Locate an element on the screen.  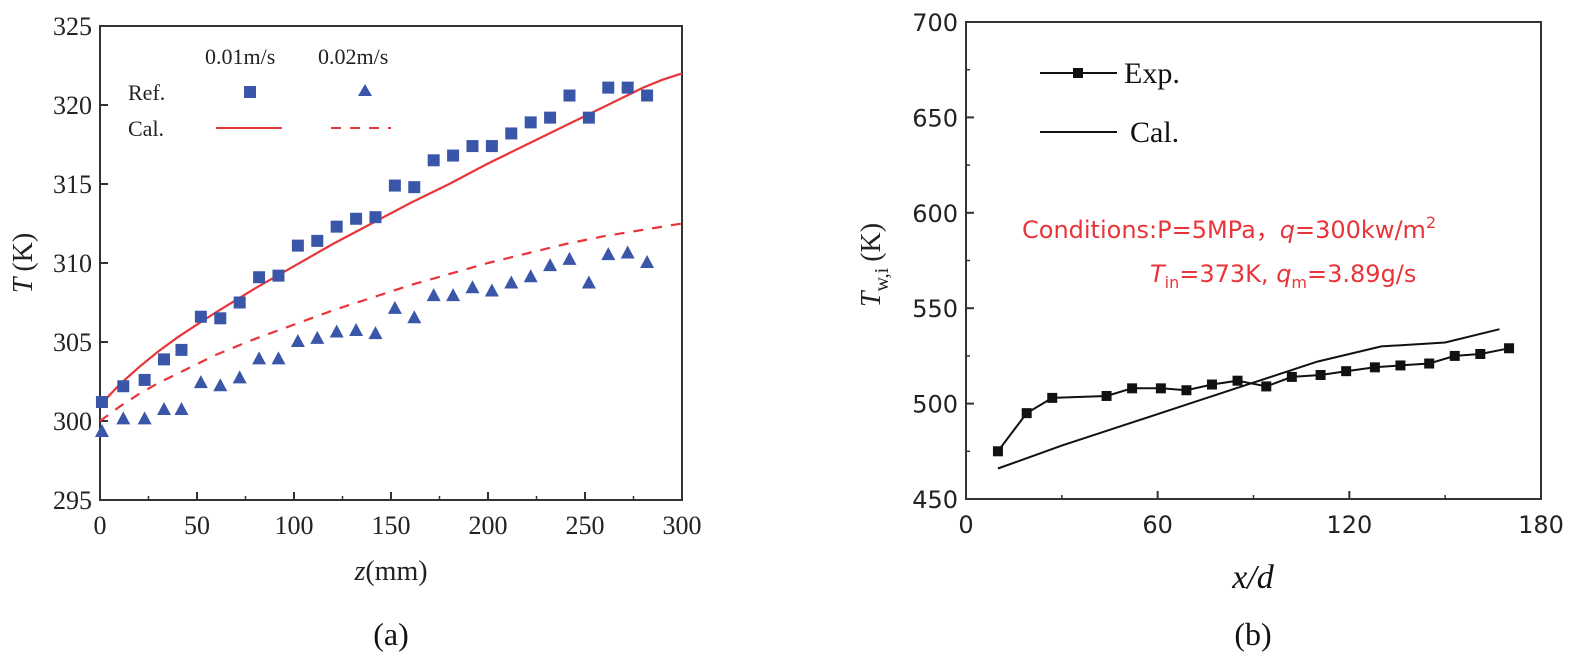
panel-b-y-tick-label: 700 is located at coordinates (935, 23).